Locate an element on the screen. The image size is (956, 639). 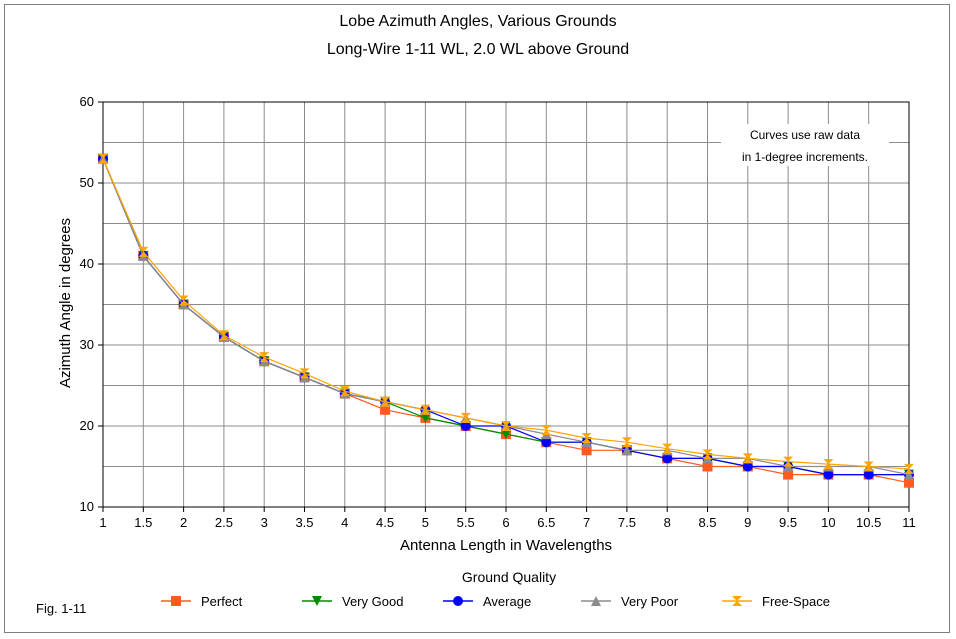
y-axis-label: Azimuth Angle in degrees is located at coordinates (65, 303).